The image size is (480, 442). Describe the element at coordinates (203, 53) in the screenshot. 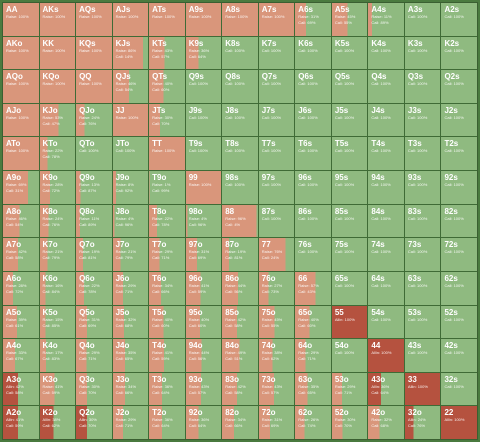

I see `hand-cell-k9s: K9s Raise: 36% Call: 64%` at that location.